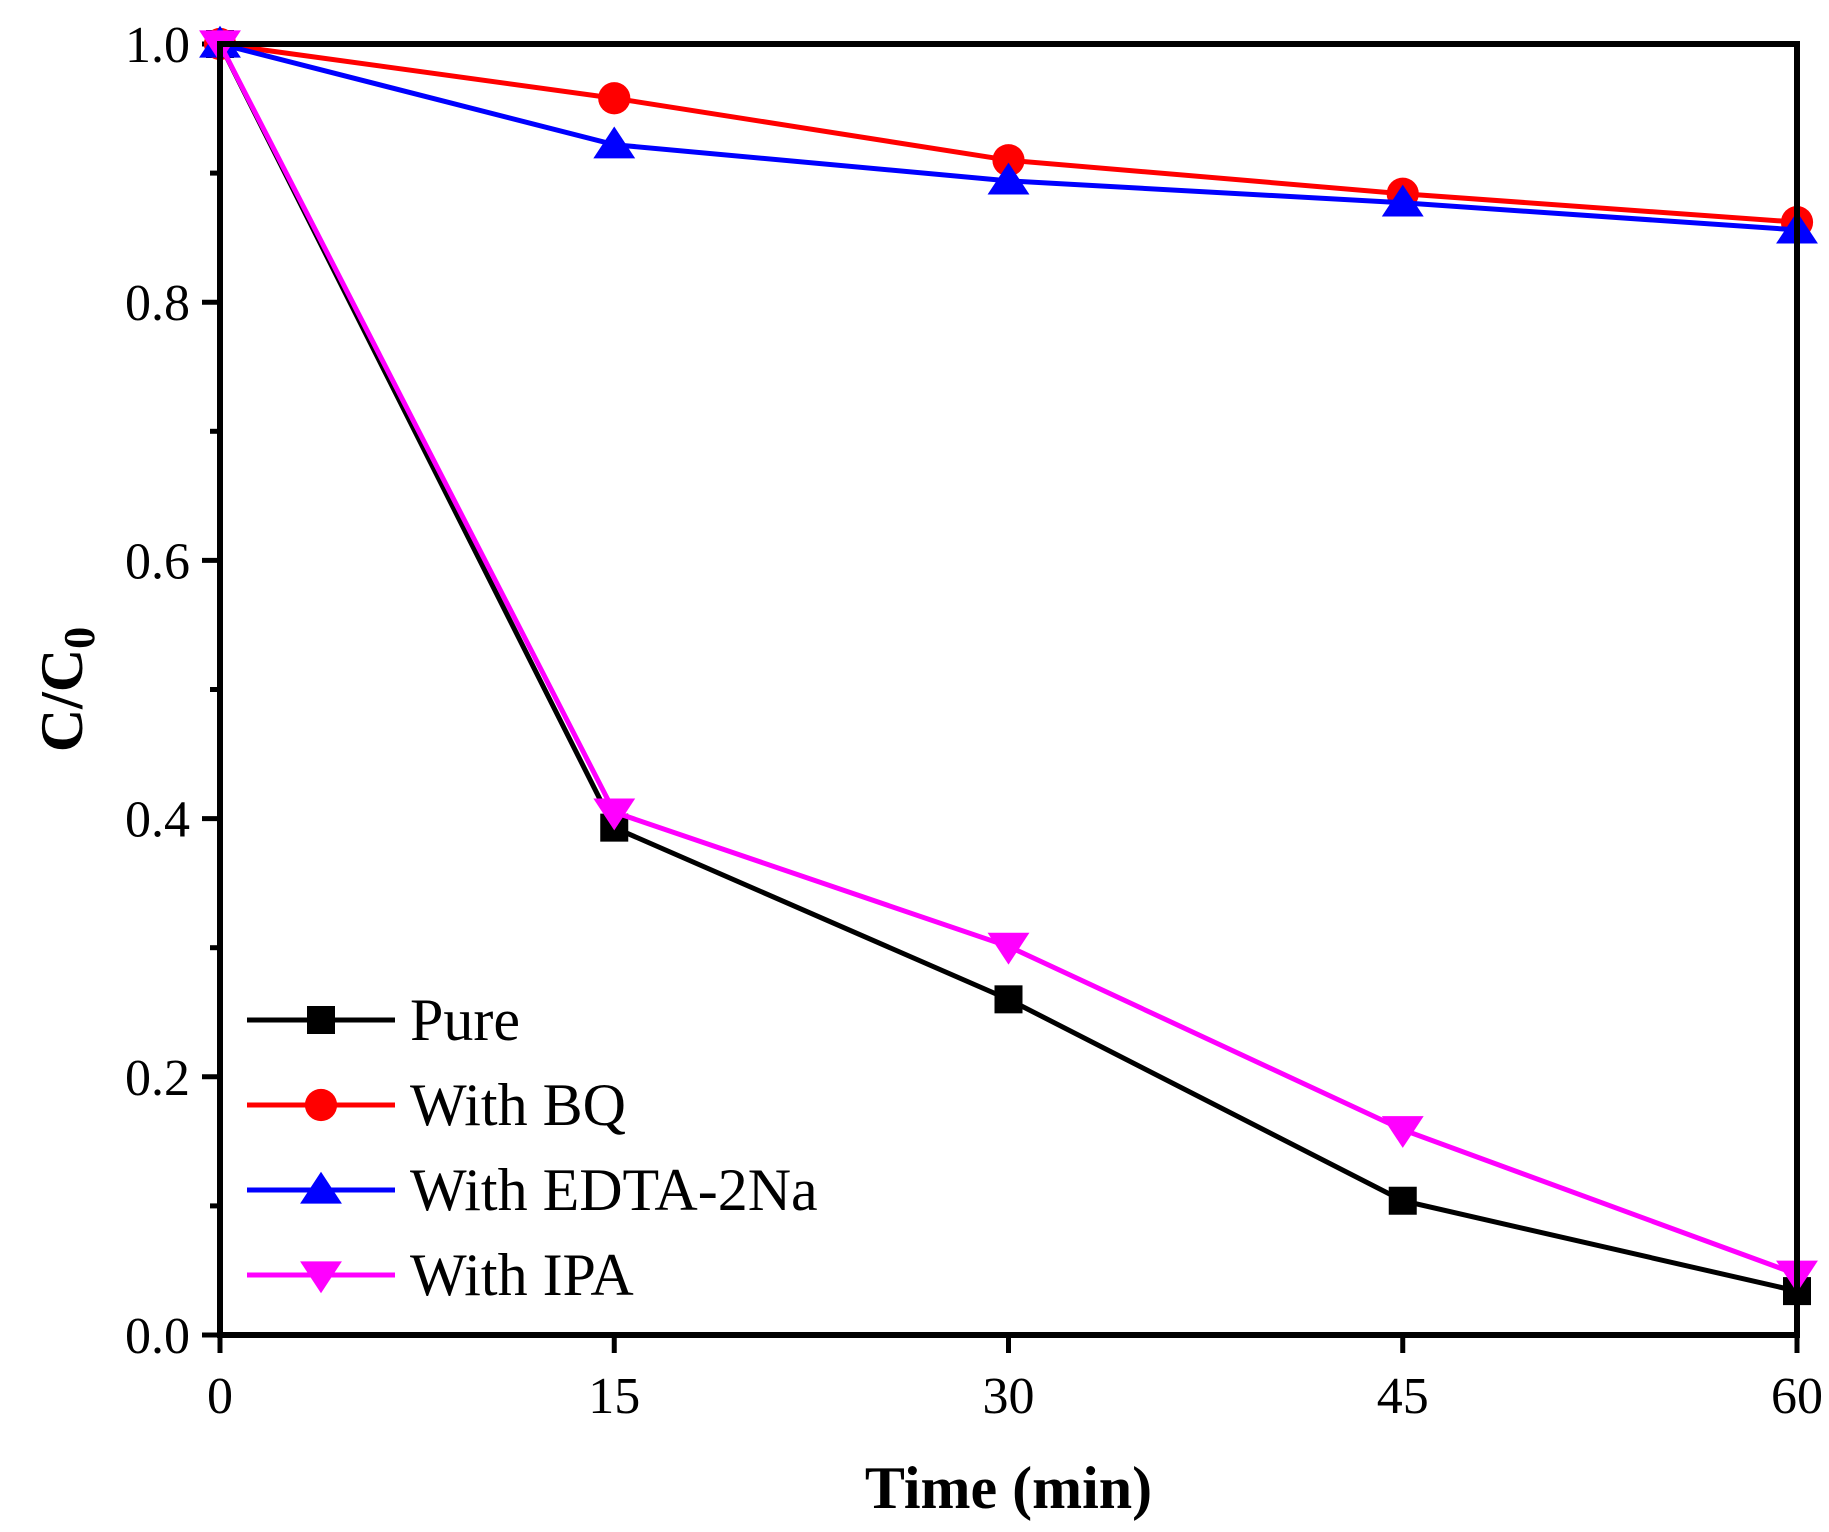 The width and height of the screenshot is (1829, 1532). What do you see at coordinates (532, 1147) in the screenshot?
I see `legend: Pure With BQ With EDTA-2Na With IPA` at bounding box center [532, 1147].